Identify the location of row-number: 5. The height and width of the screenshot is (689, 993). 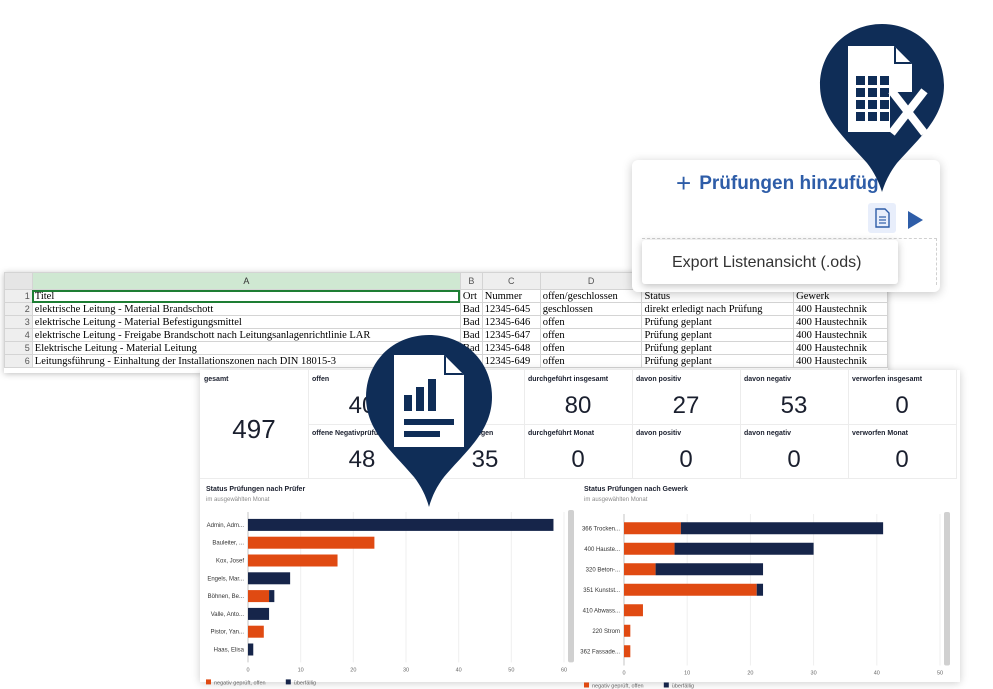
(18, 348).